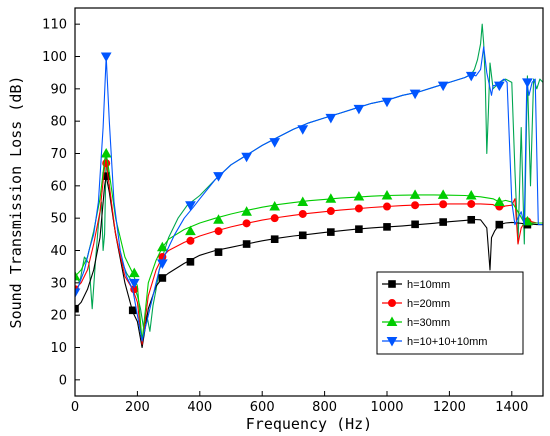 Image resolution: width=550 pixels, height=436 pixels. Describe the element at coordinates (447, 342) in the screenshot. I see `legend-label: h=10+10+10mm` at that location.